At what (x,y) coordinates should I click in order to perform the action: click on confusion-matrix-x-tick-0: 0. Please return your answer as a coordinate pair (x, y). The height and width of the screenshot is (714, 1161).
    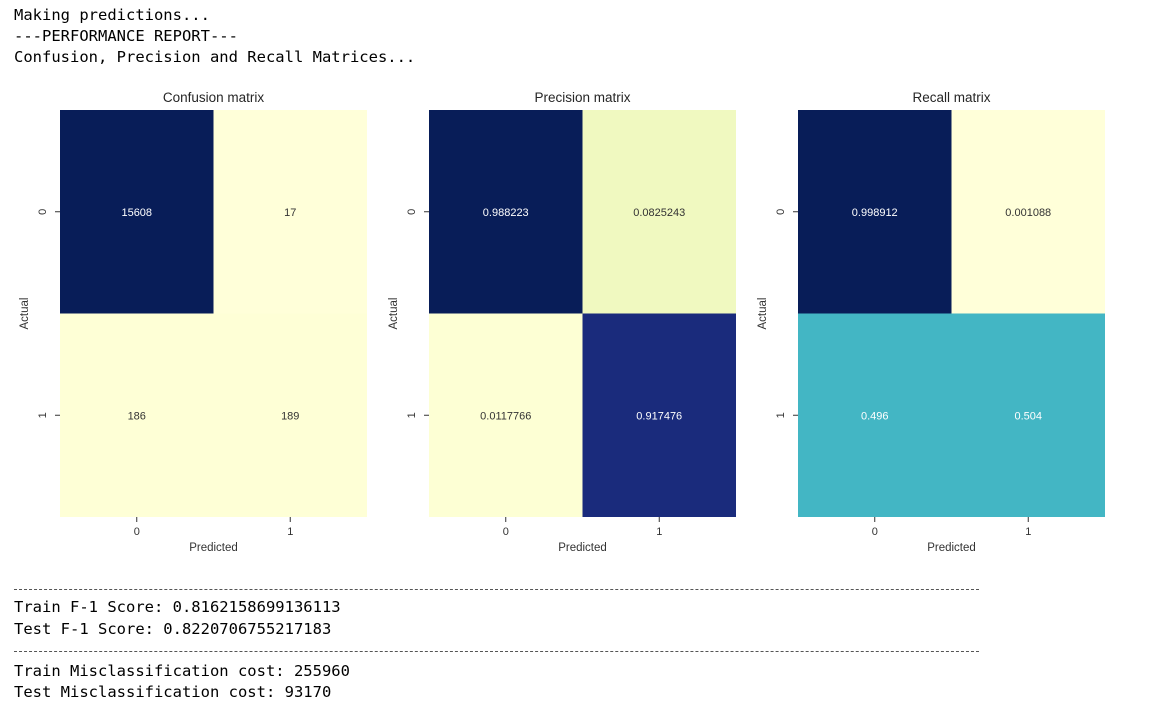
    Looking at the image, I should click on (137, 532).